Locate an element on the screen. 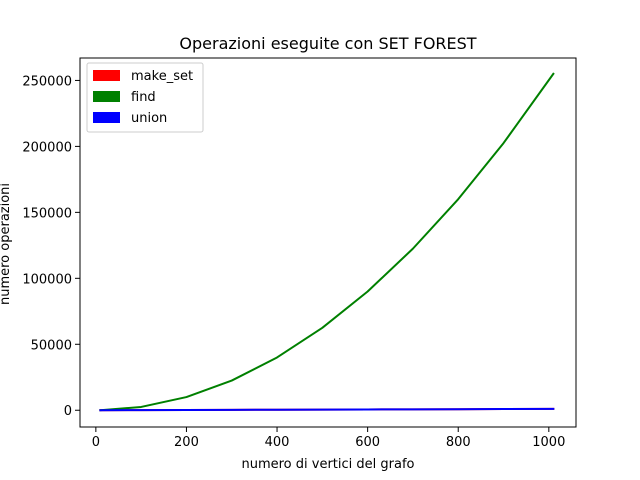 This screenshot has width=640, height=480. legend-label-union: union is located at coordinates (149, 118).